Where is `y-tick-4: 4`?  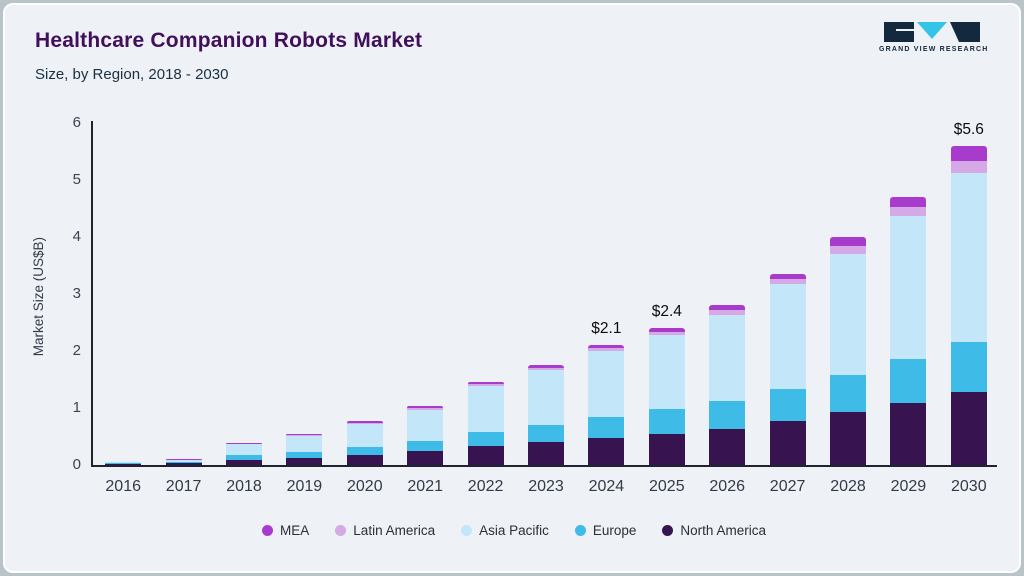 y-tick-4: 4 is located at coordinates (76, 236).